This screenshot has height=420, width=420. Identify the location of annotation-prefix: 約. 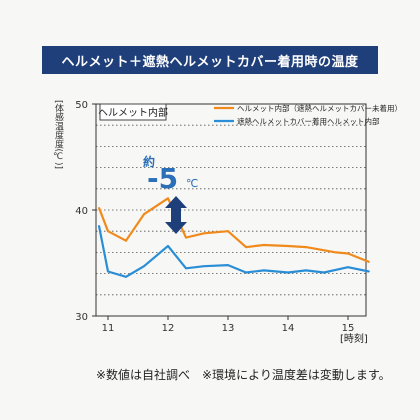
(149, 161).